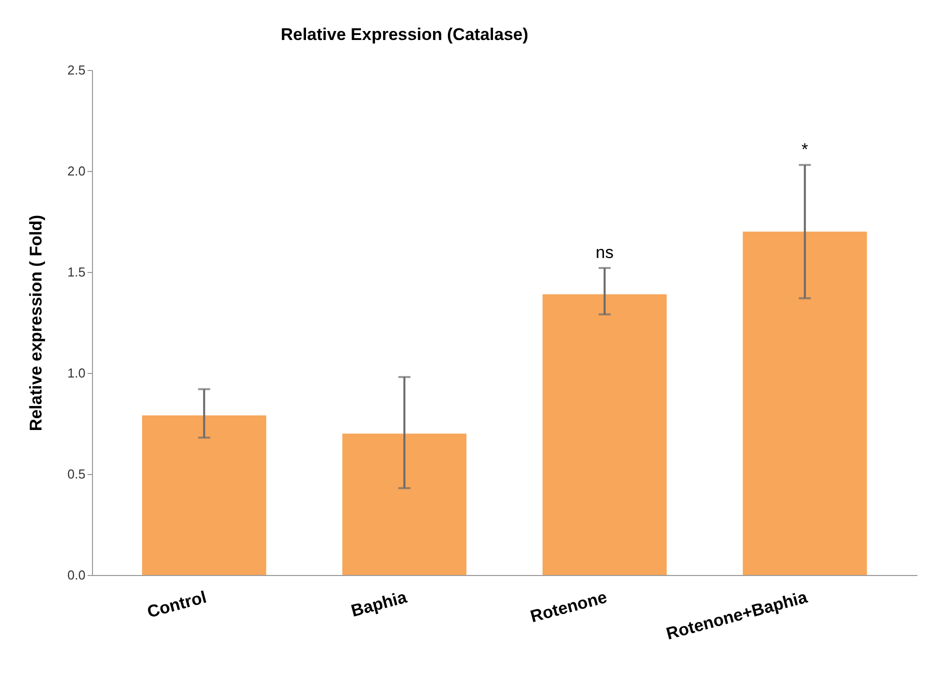 This screenshot has width=935, height=675. Describe the element at coordinates (177, 605) in the screenshot. I see `x-tick-label: Control` at that location.